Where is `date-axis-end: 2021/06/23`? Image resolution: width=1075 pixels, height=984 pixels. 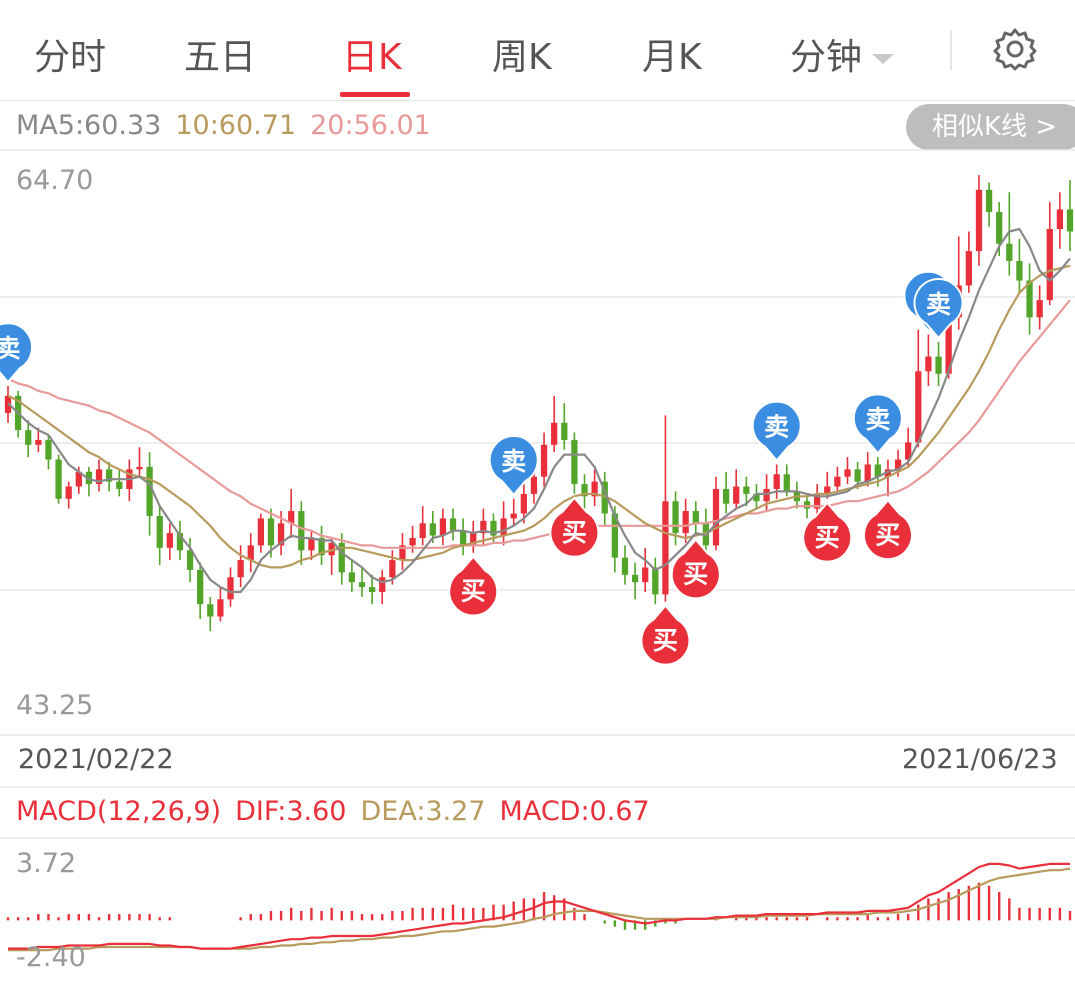 date-axis-end: 2021/06/23 is located at coordinates (980, 759).